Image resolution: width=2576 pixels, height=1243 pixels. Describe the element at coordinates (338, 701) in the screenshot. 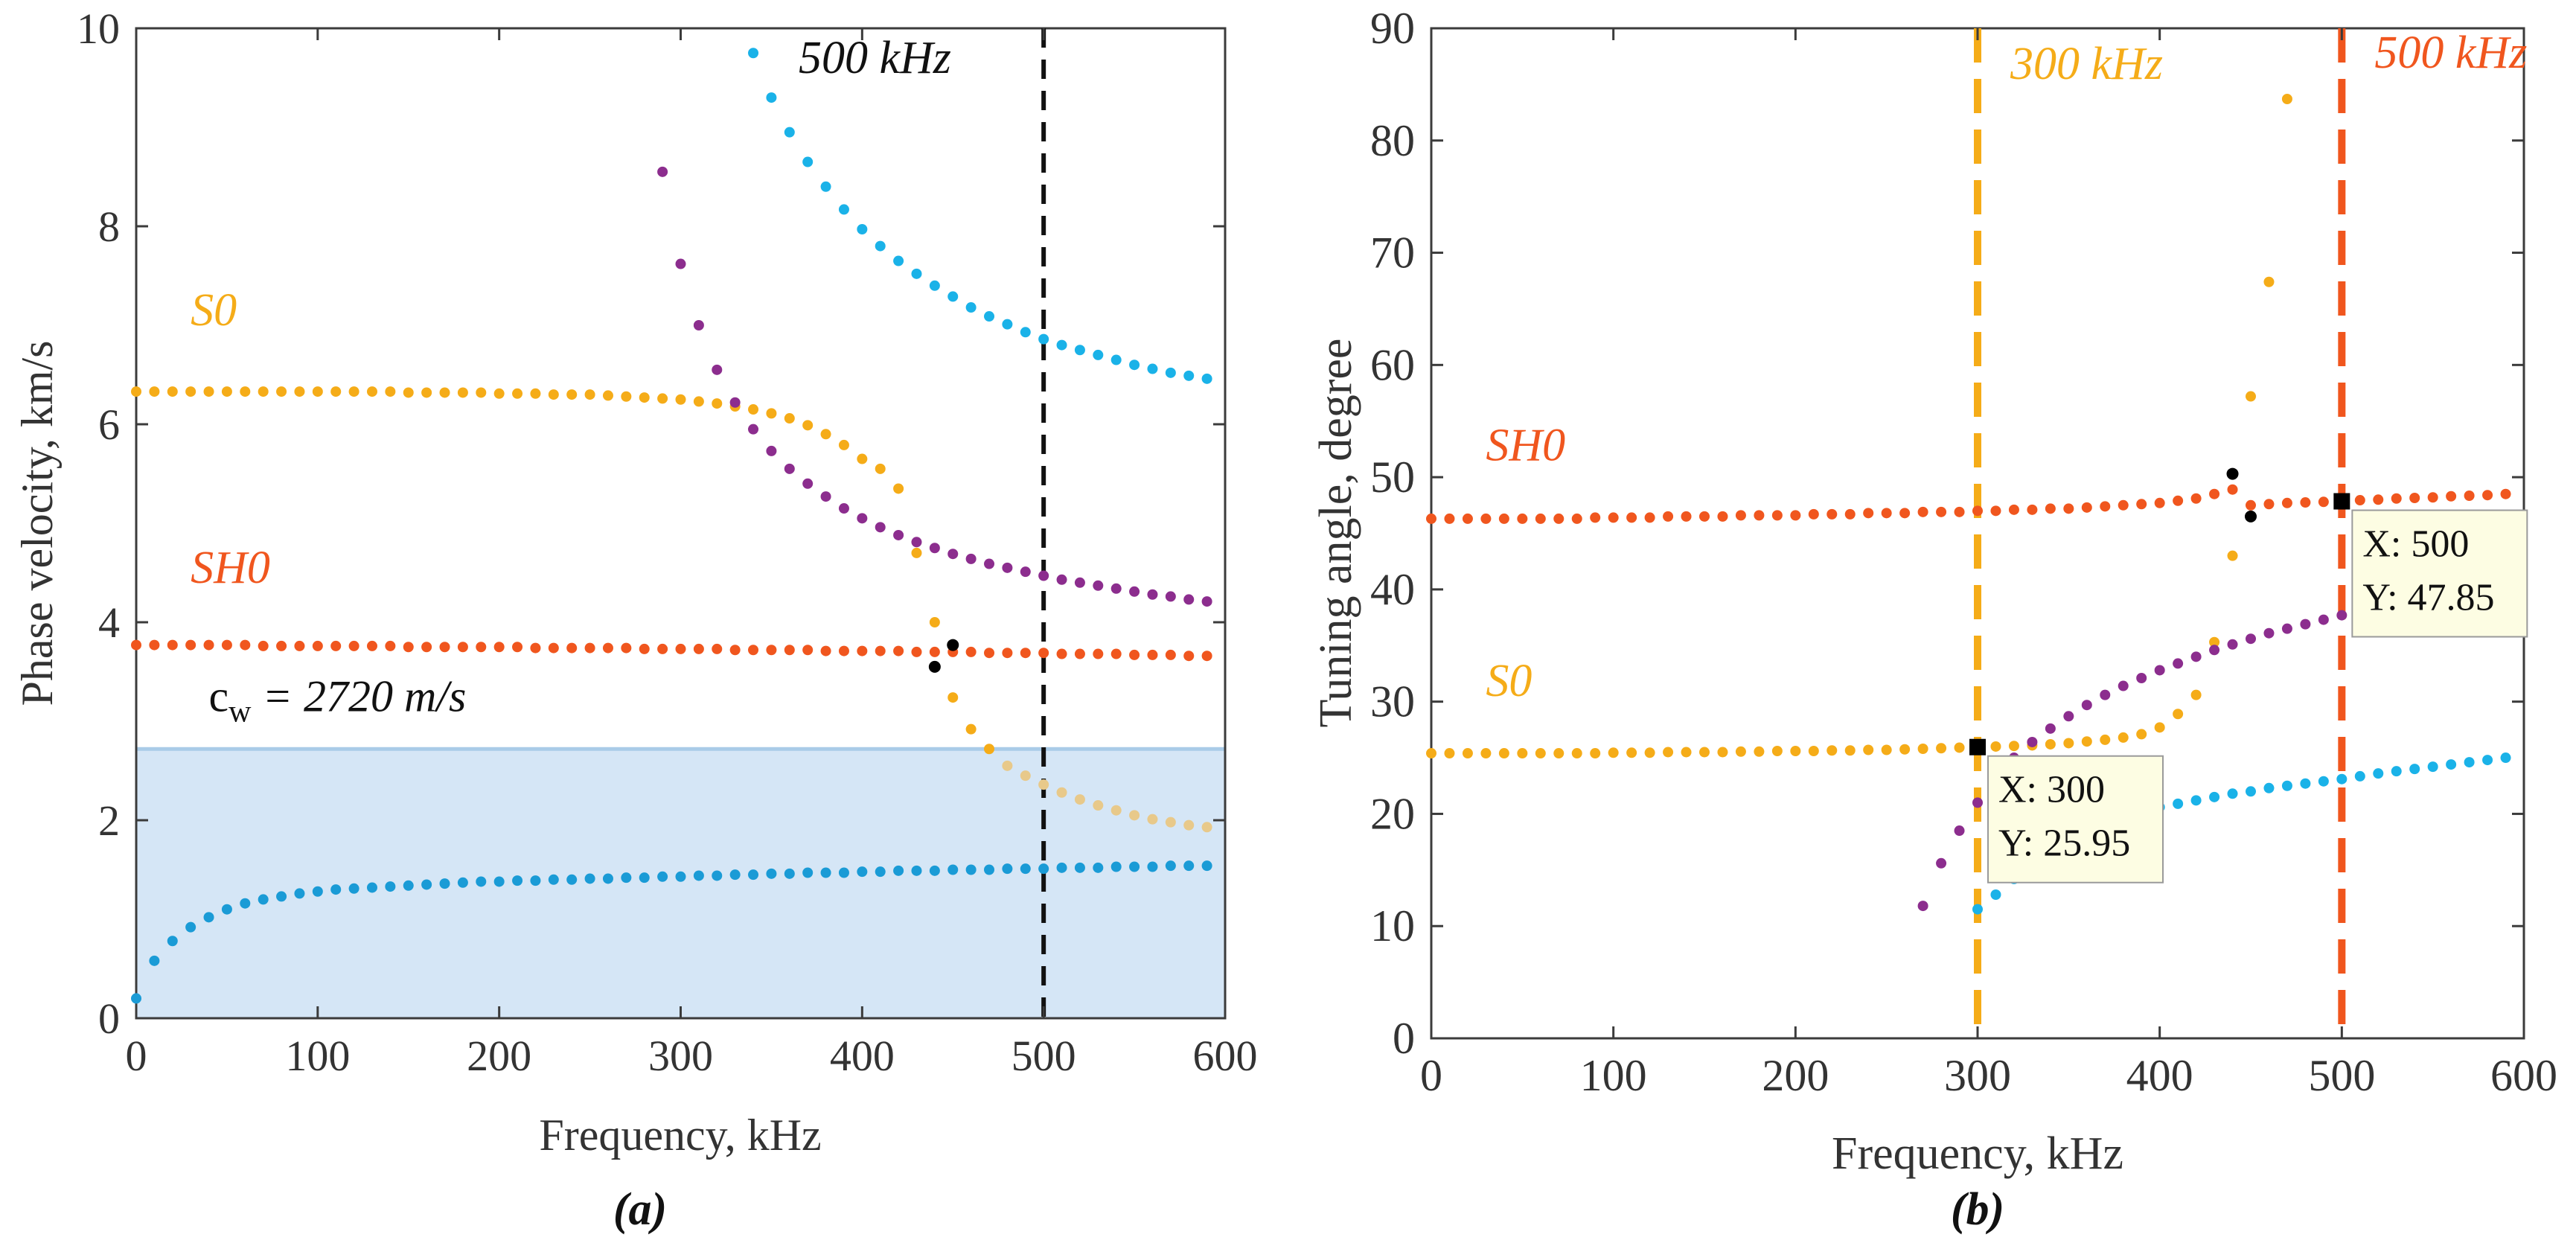

I see `wave-speed-label: cw = 2720 m/s` at that location.